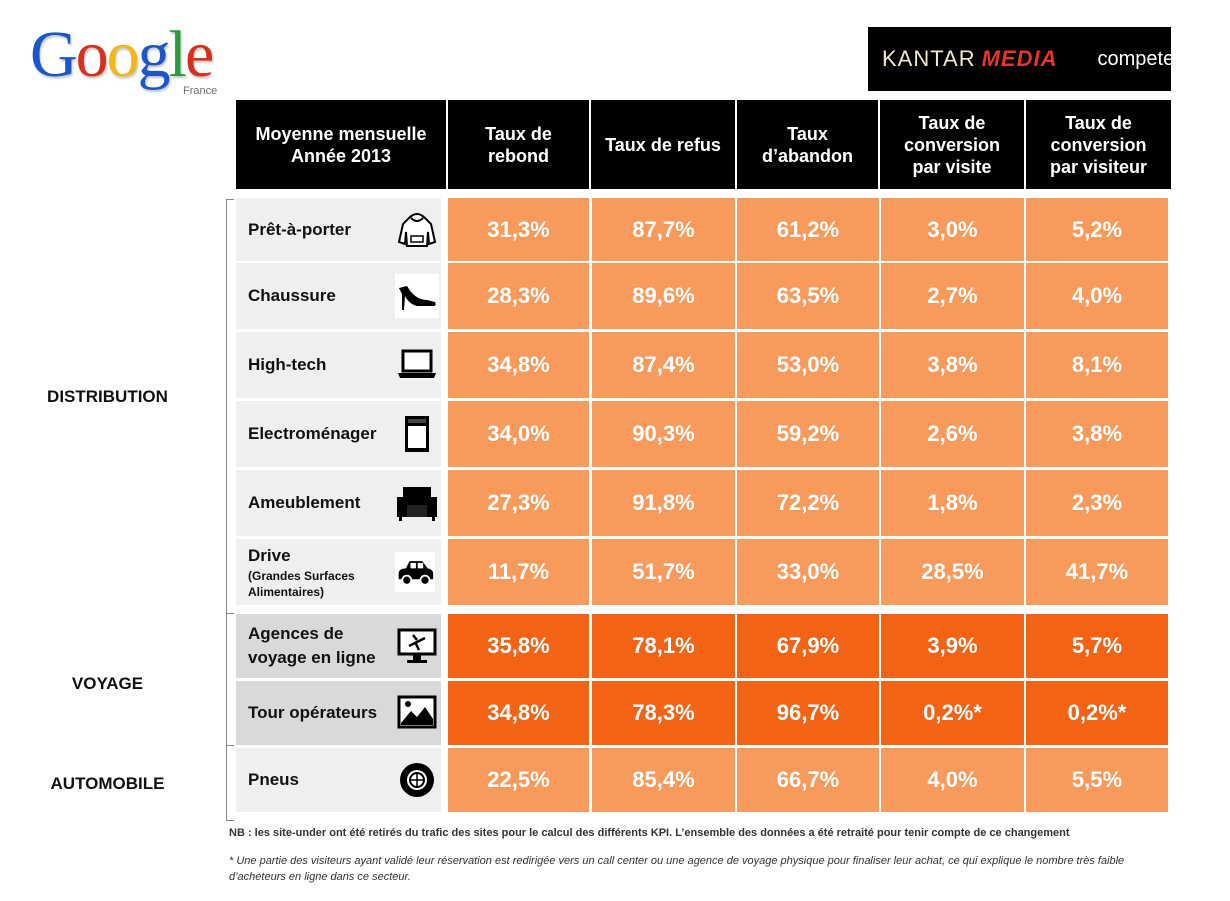 The image size is (1230, 901). I want to click on row-label-electromenager: Electroménager, so click(338, 434).